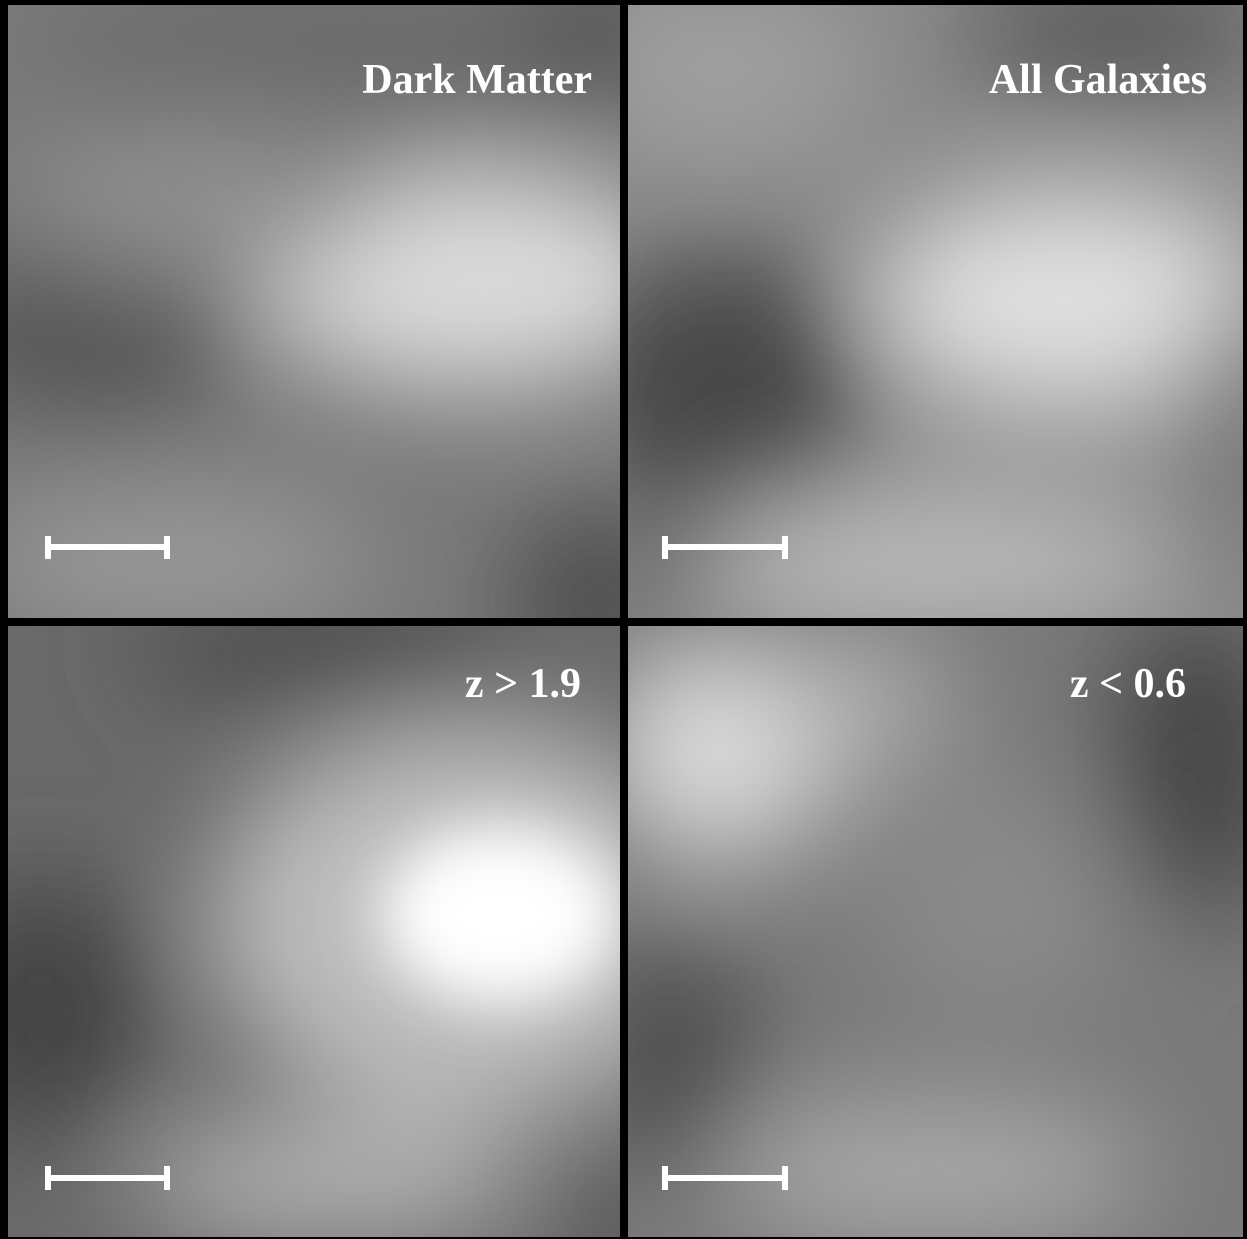  What do you see at coordinates (1128, 684) in the screenshot?
I see `panel-label: z < 0.6` at bounding box center [1128, 684].